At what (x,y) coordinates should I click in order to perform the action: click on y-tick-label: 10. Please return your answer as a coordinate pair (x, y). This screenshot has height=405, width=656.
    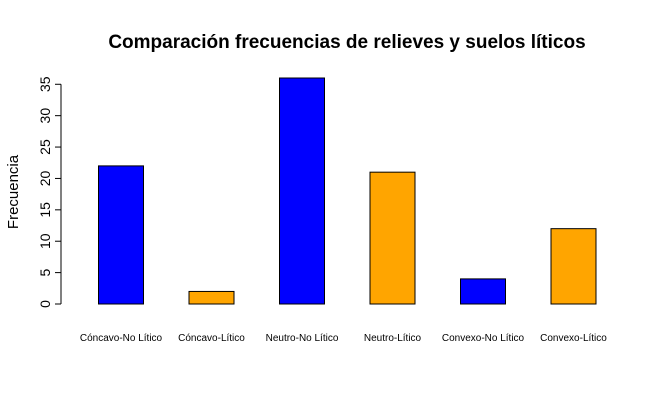
    Looking at the image, I should click on (45, 241).